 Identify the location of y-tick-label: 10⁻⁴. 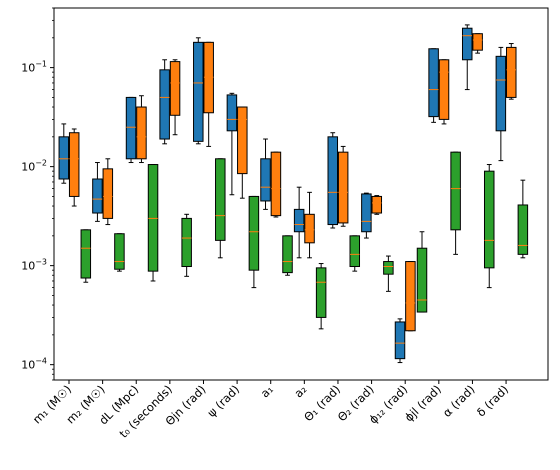
(34, 364).